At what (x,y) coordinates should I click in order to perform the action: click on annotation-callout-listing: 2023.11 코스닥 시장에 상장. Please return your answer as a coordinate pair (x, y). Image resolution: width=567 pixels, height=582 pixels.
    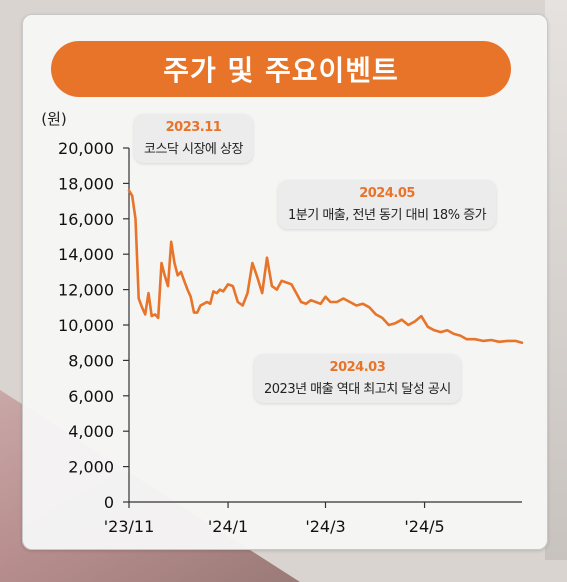
    Looking at the image, I should click on (193, 138).